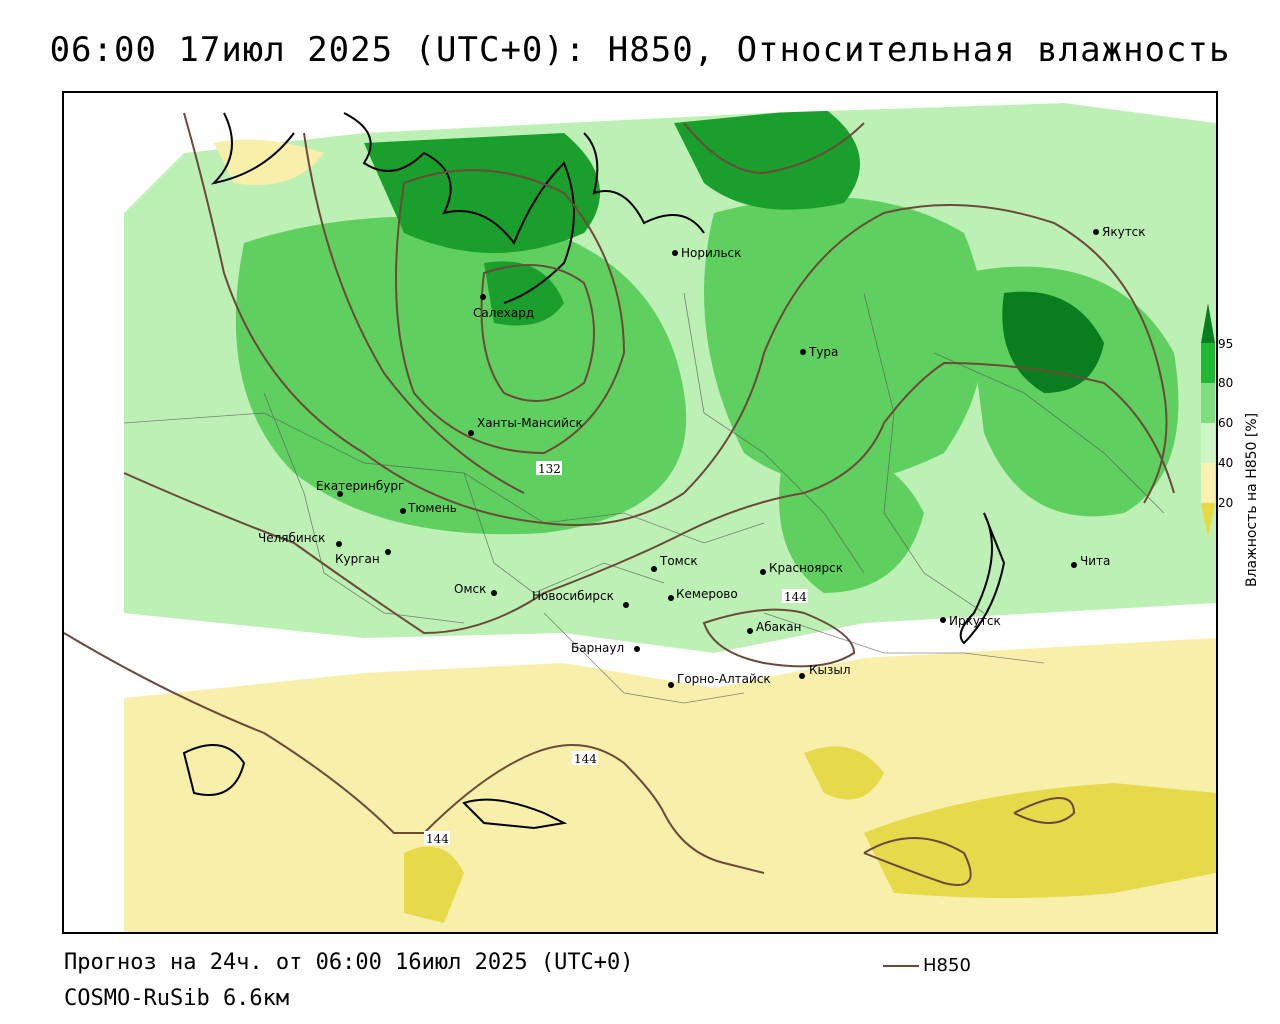  I want to click on colorbar-bottom-cap, so click(1208, 520).